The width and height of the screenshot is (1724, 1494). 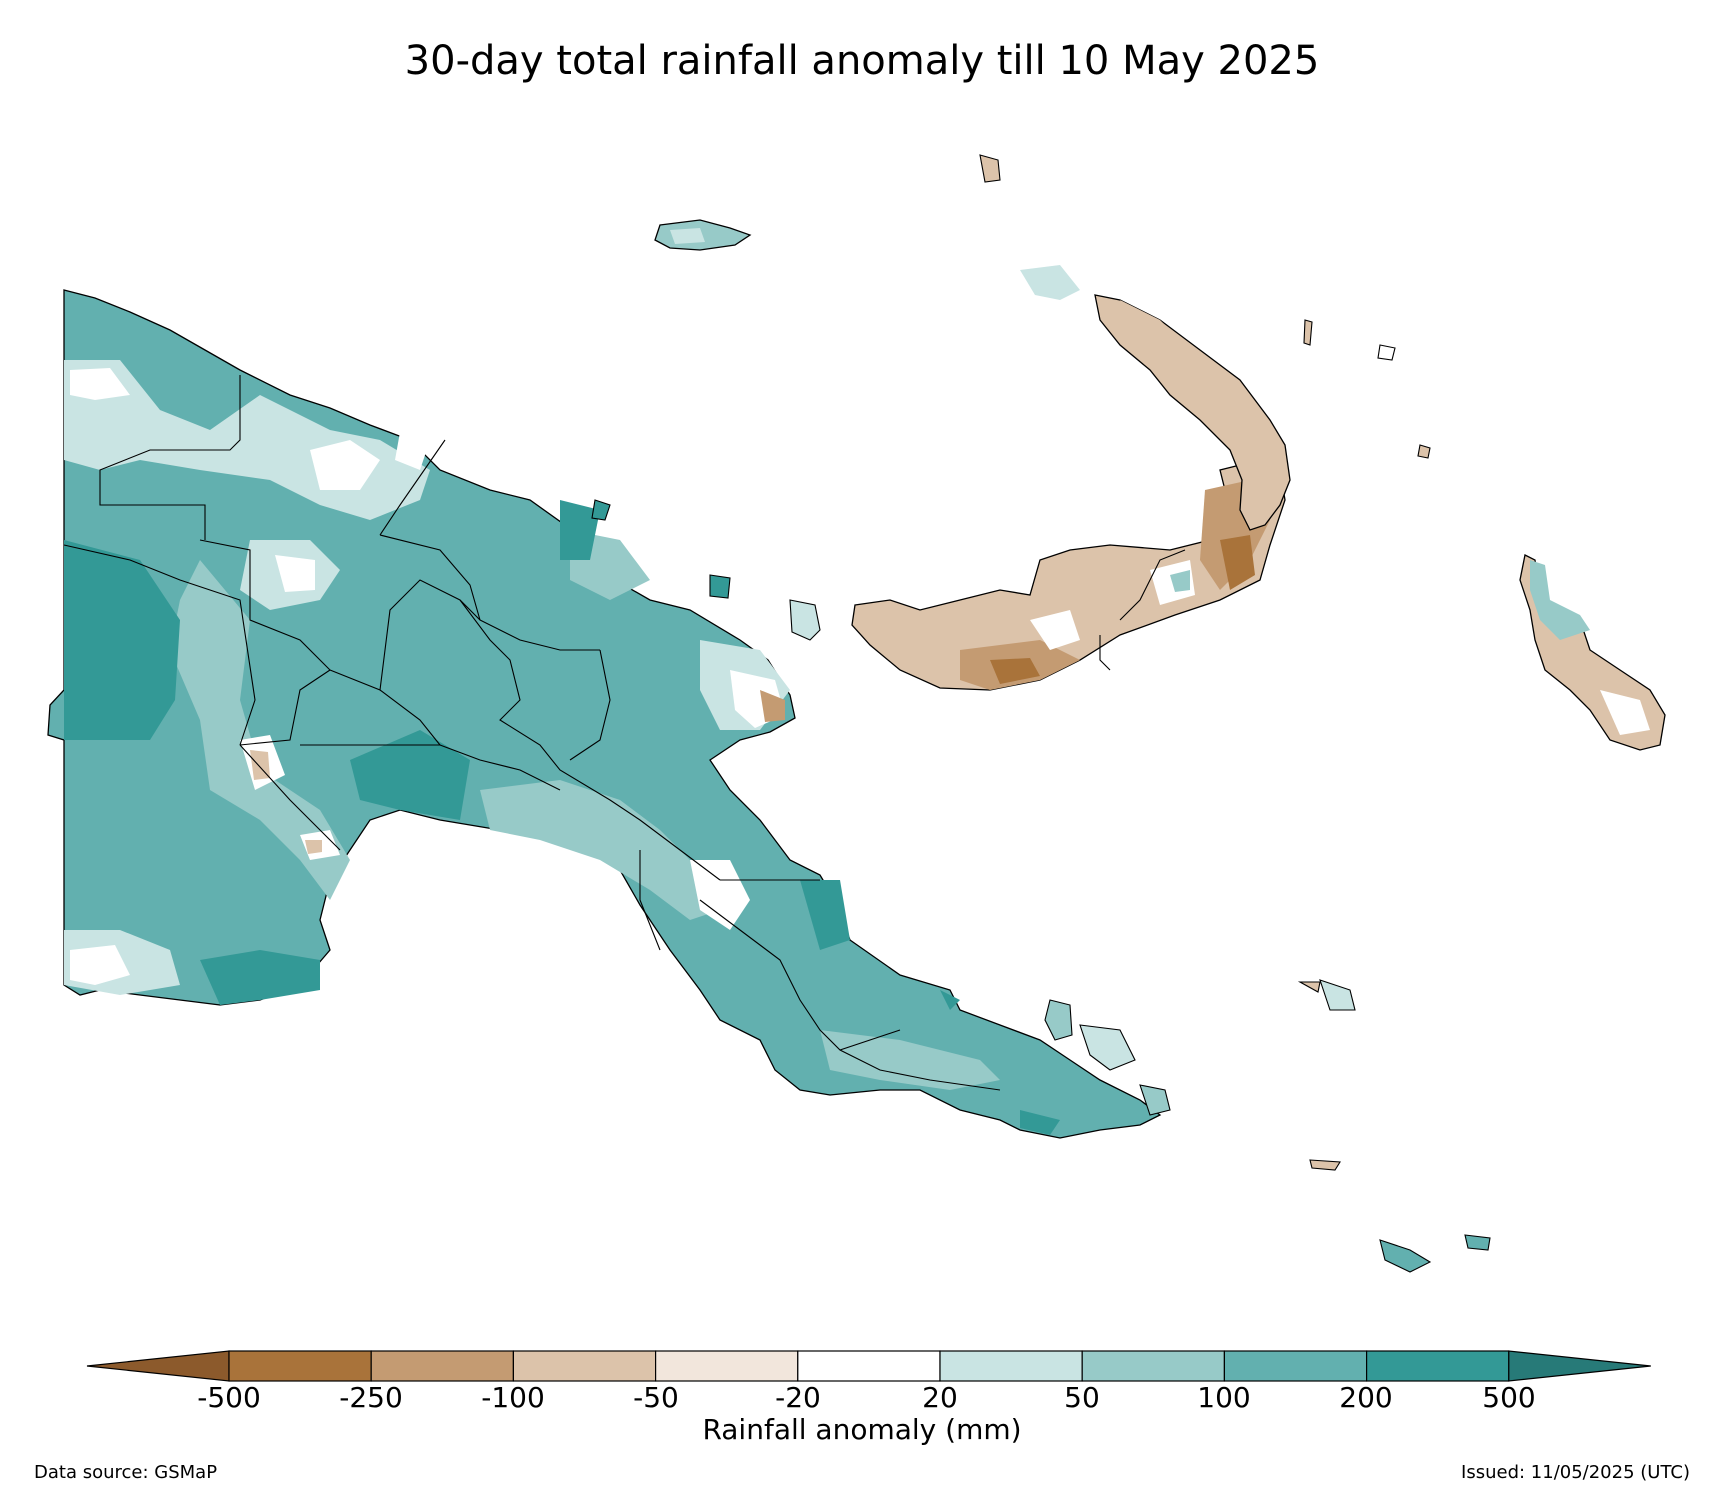 I want to click on colorbar-tick-label: 100, so click(x=1224, y=1397).